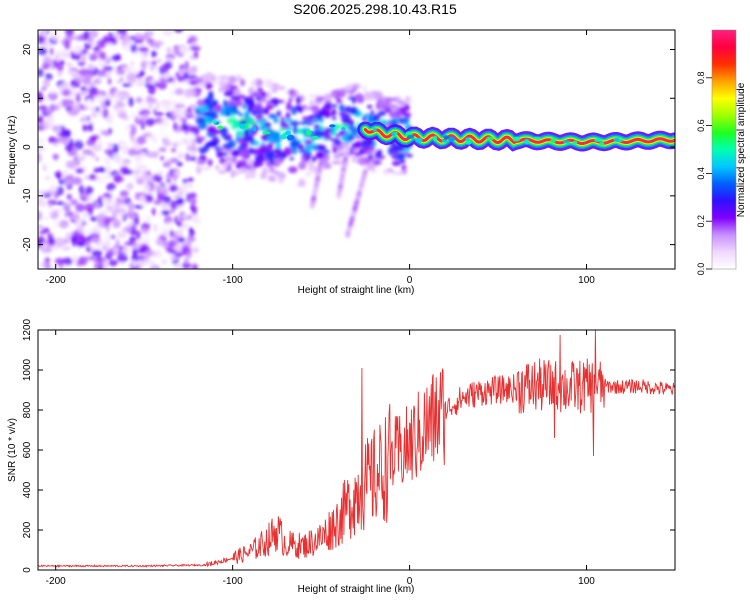 The image size is (750, 605). I want to click on colorbar-tick-label: 0.6, so click(701, 125).